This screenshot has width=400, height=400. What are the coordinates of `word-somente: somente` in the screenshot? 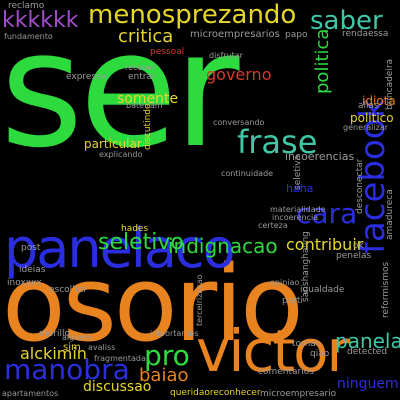 It's located at (148, 99).